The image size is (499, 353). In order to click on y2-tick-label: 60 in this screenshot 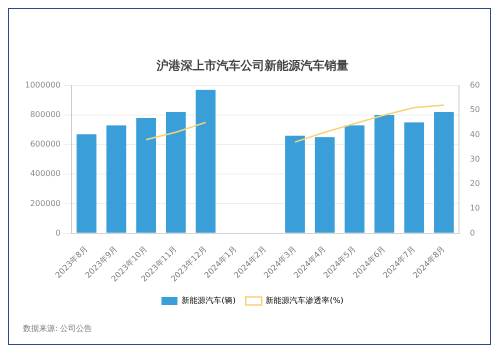, I will do `click(475, 85)`.